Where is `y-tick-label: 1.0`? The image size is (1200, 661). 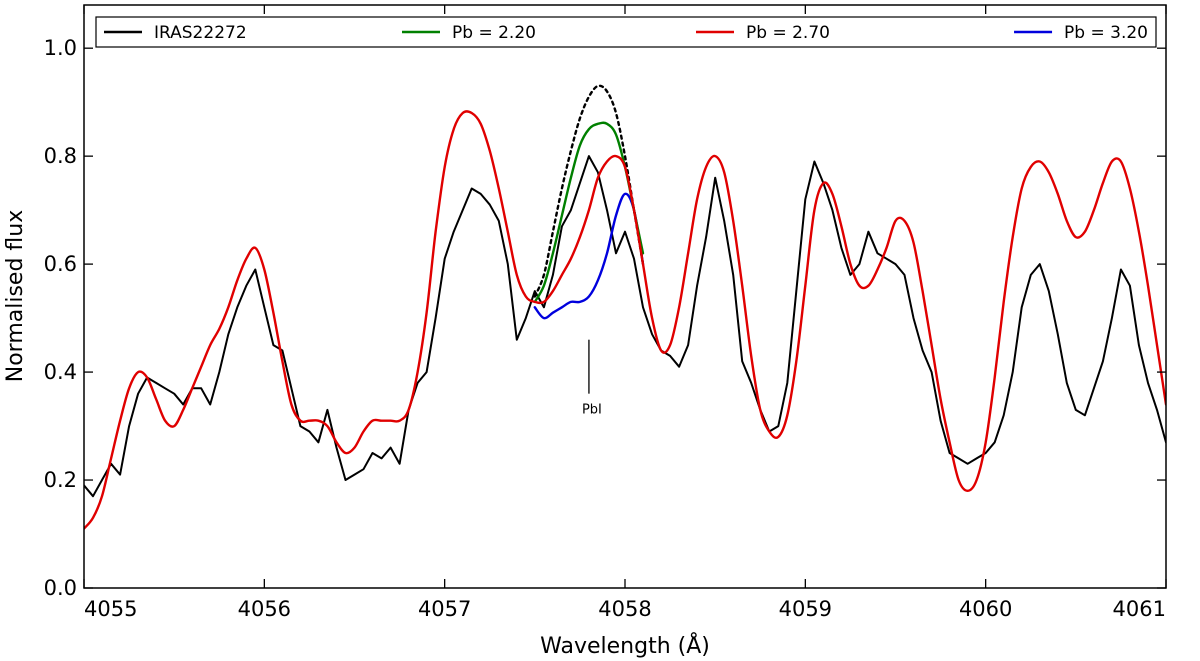
y-tick-label: 1.0 is located at coordinates (60, 48).